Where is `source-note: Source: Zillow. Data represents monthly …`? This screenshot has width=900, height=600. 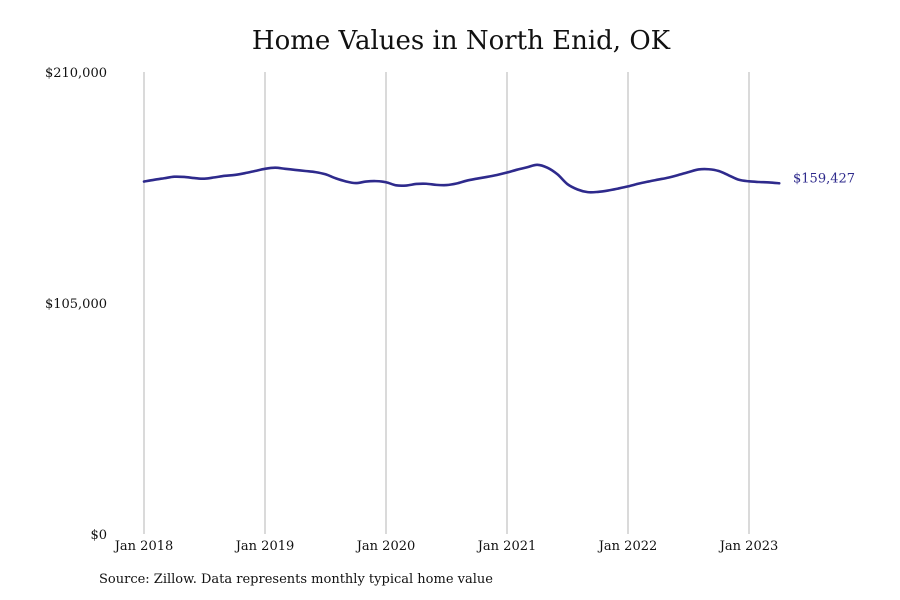
source-note: Source: Zillow. Data represents monthly … is located at coordinates (296, 579).